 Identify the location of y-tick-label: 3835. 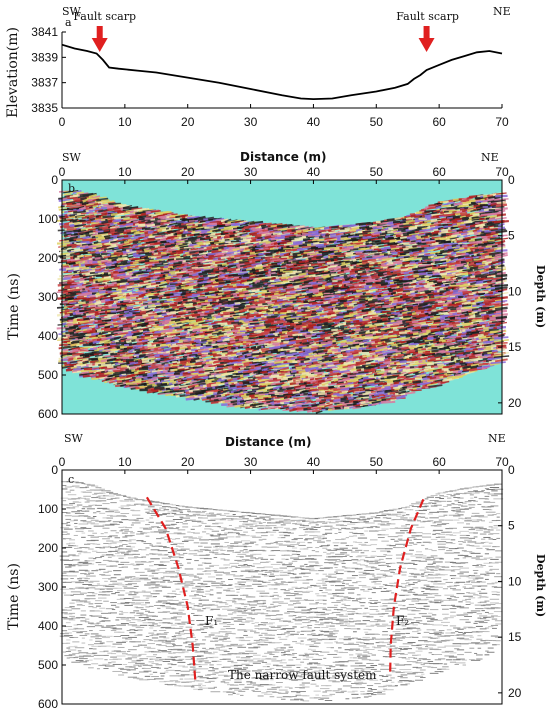
(44, 108).